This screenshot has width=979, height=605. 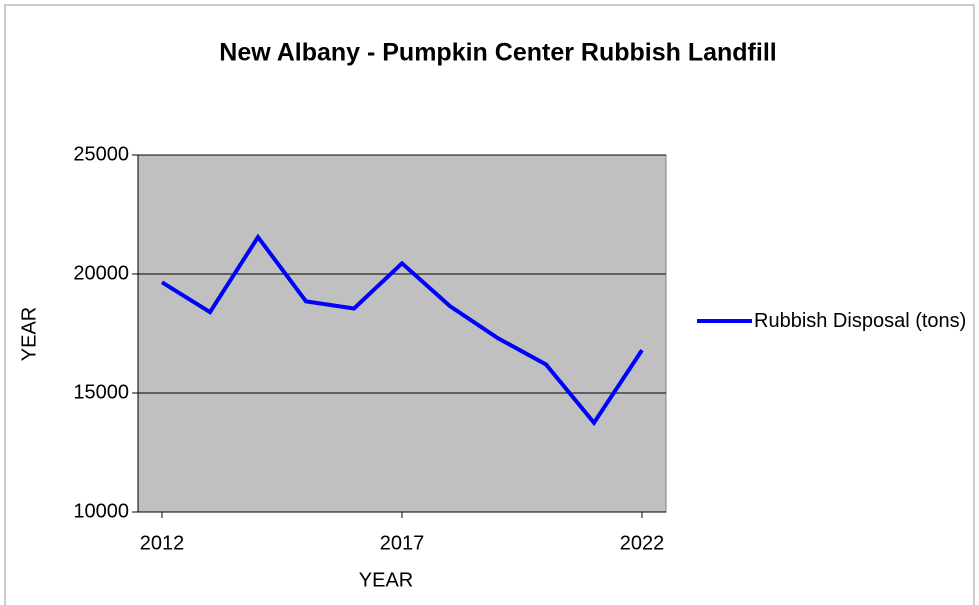 What do you see at coordinates (162, 543) in the screenshot?
I see `x-tick-label: 2012` at bounding box center [162, 543].